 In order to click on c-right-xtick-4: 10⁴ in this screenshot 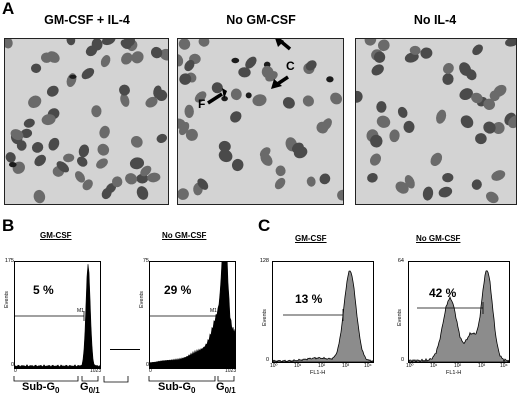, I will do `click(504, 366)`.